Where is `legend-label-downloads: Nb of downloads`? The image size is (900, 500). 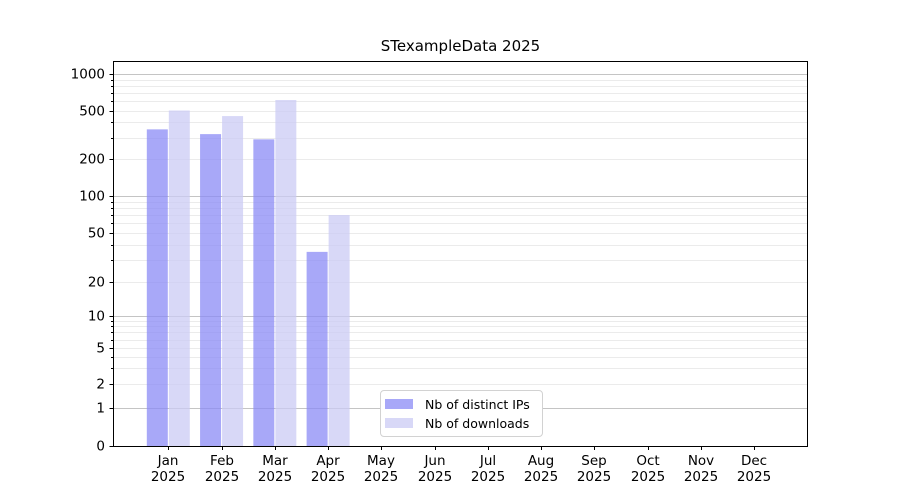
legend-label-downloads: Nb of downloads is located at coordinates (477, 423).